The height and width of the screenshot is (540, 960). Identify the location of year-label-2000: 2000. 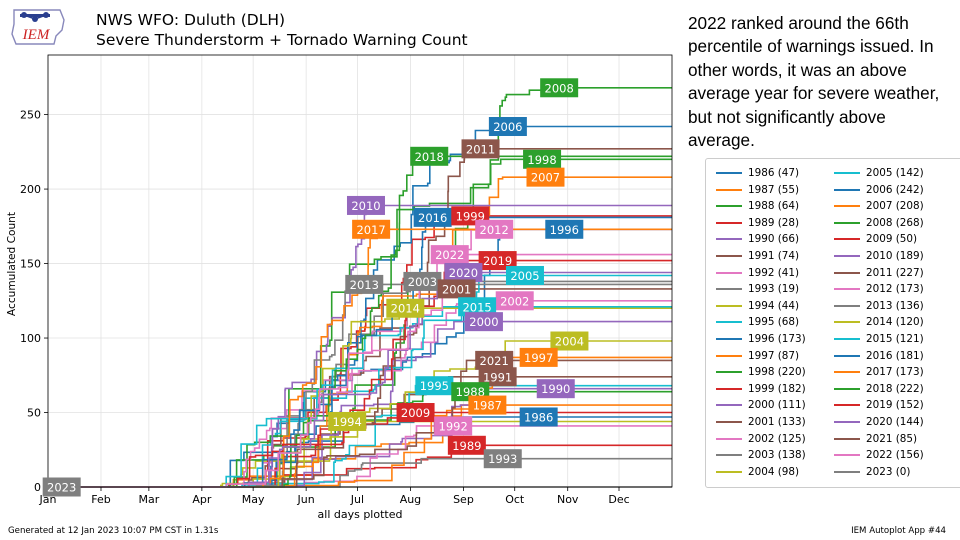
(483, 322).